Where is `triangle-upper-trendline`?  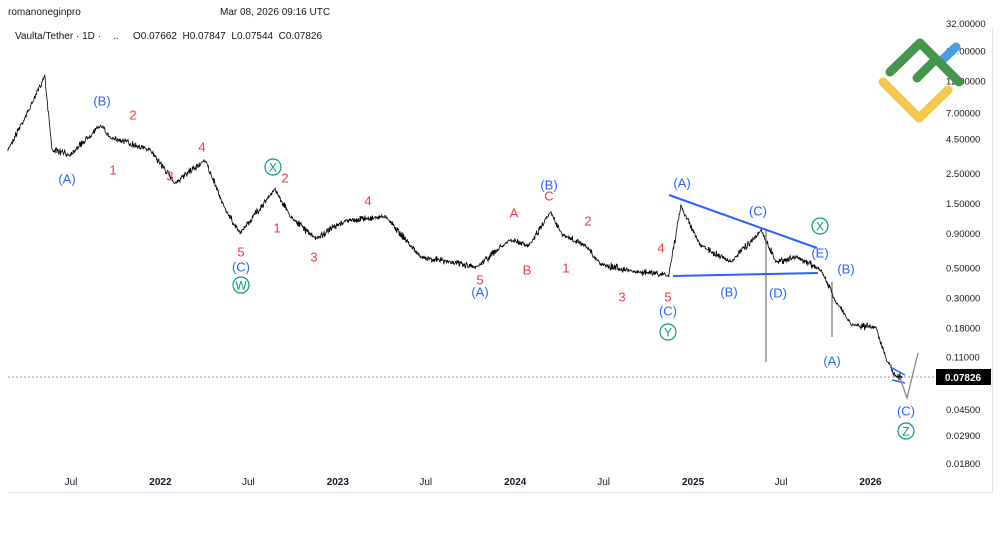
triangle-upper-trendline is located at coordinates (743, 221).